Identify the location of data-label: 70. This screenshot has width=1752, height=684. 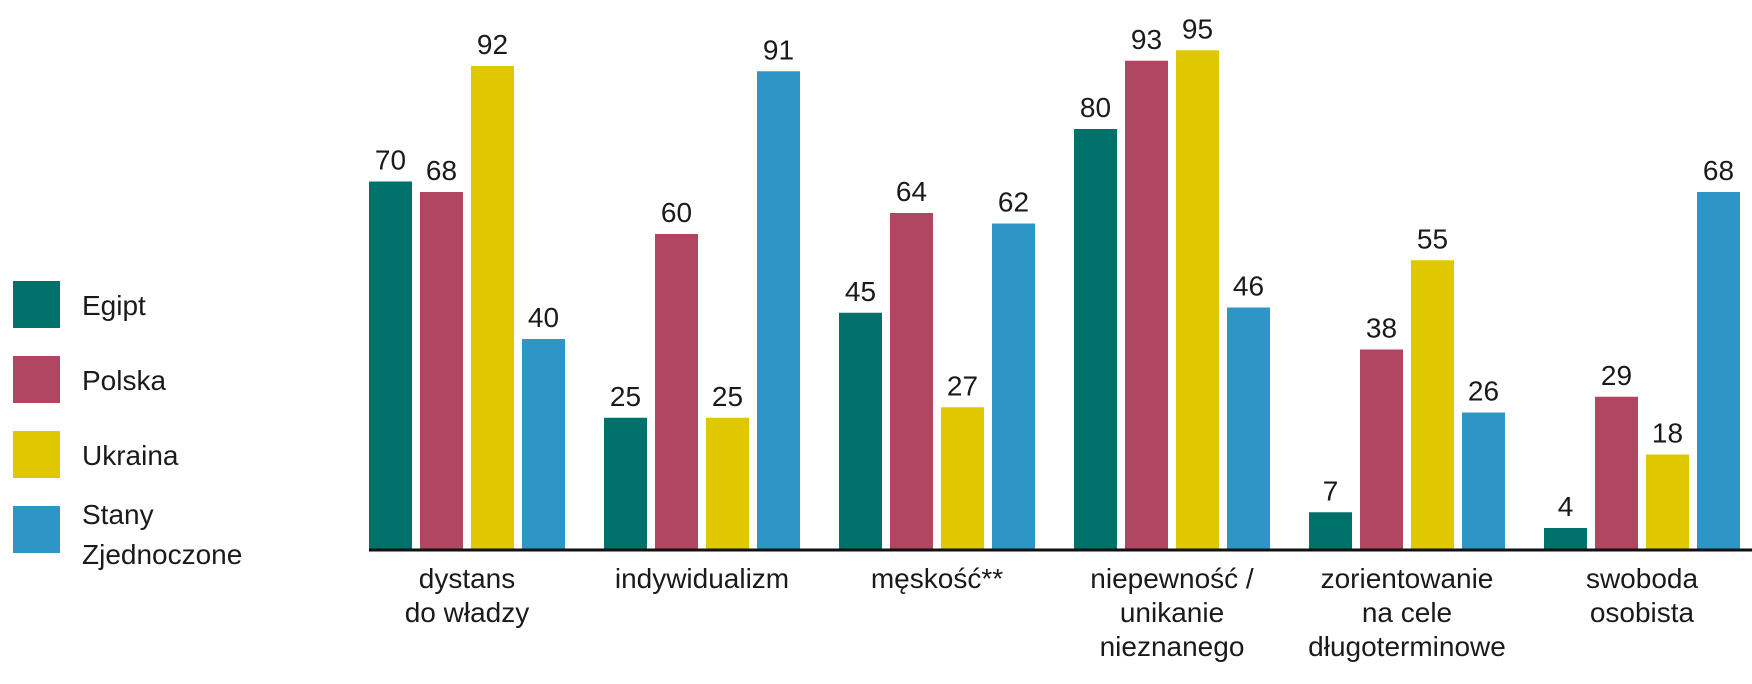
(390, 160).